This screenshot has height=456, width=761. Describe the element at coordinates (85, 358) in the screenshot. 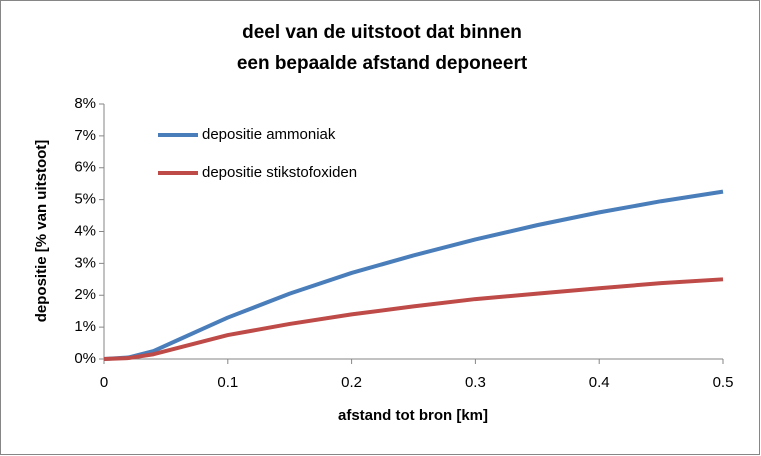

I see `y-tick-label: 0%` at that location.